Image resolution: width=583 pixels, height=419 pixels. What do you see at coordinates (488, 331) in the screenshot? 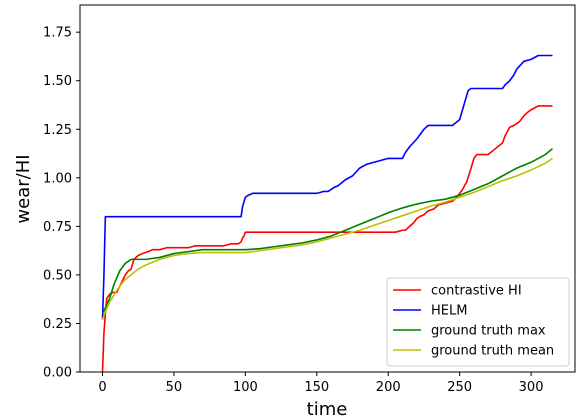
I see `legend-label-3: ground truth max` at bounding box center [488, 331].